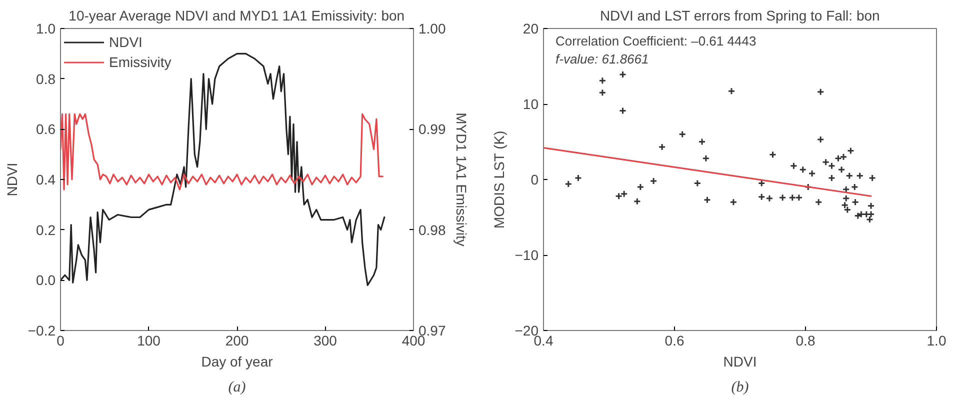 This screenshot has height=402, width=966. Describe the element at coordinates (326, 340) in the screenshot. I see `x-tick-label: 300` at that location.